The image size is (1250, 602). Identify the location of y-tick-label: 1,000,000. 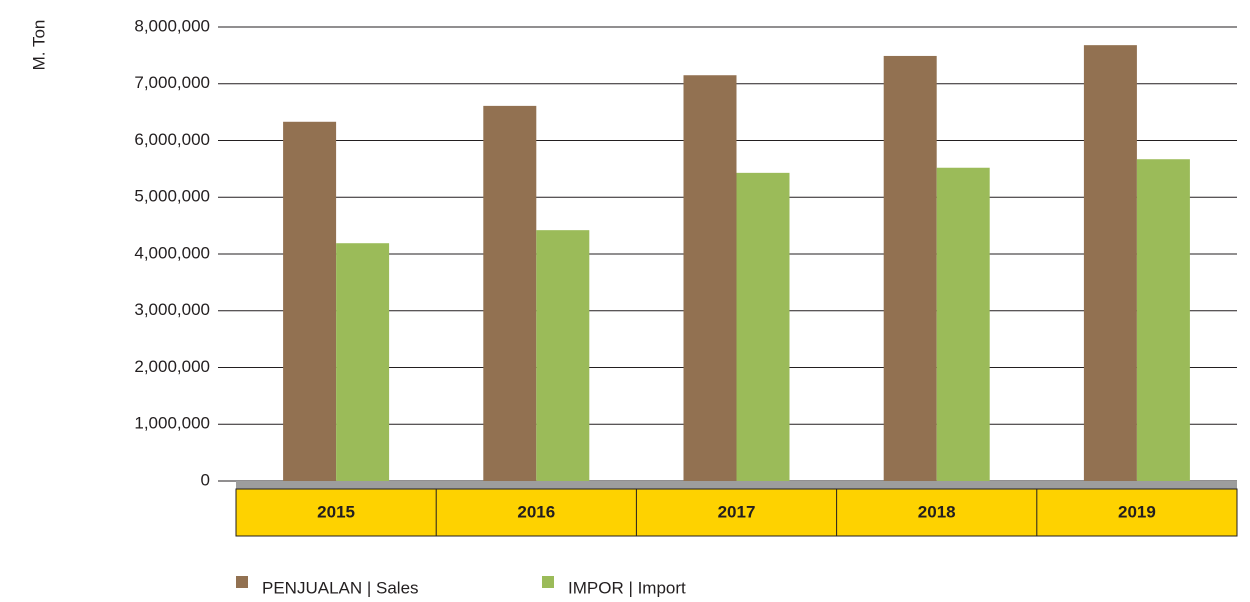
(172, 423).